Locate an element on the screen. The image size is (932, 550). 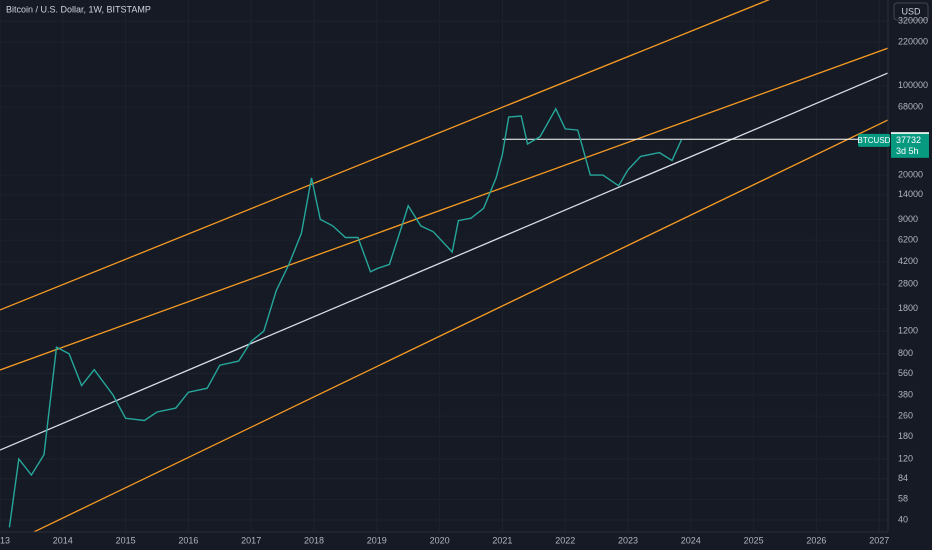
symbol-tag is located at coordinates (874, 140).